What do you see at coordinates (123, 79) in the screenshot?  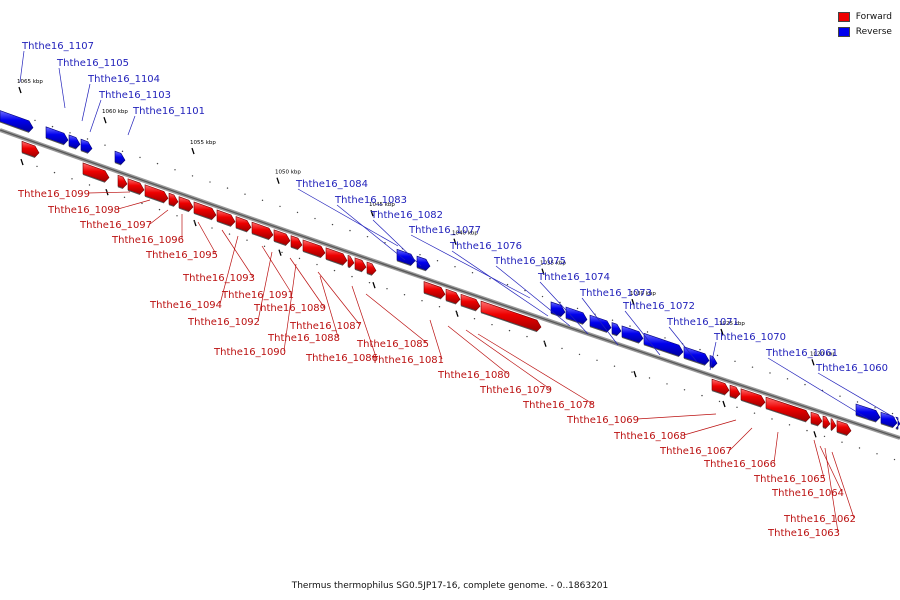 I see `reverse-gene-label: Ththe16_1104` at bounding box center [123, 79].